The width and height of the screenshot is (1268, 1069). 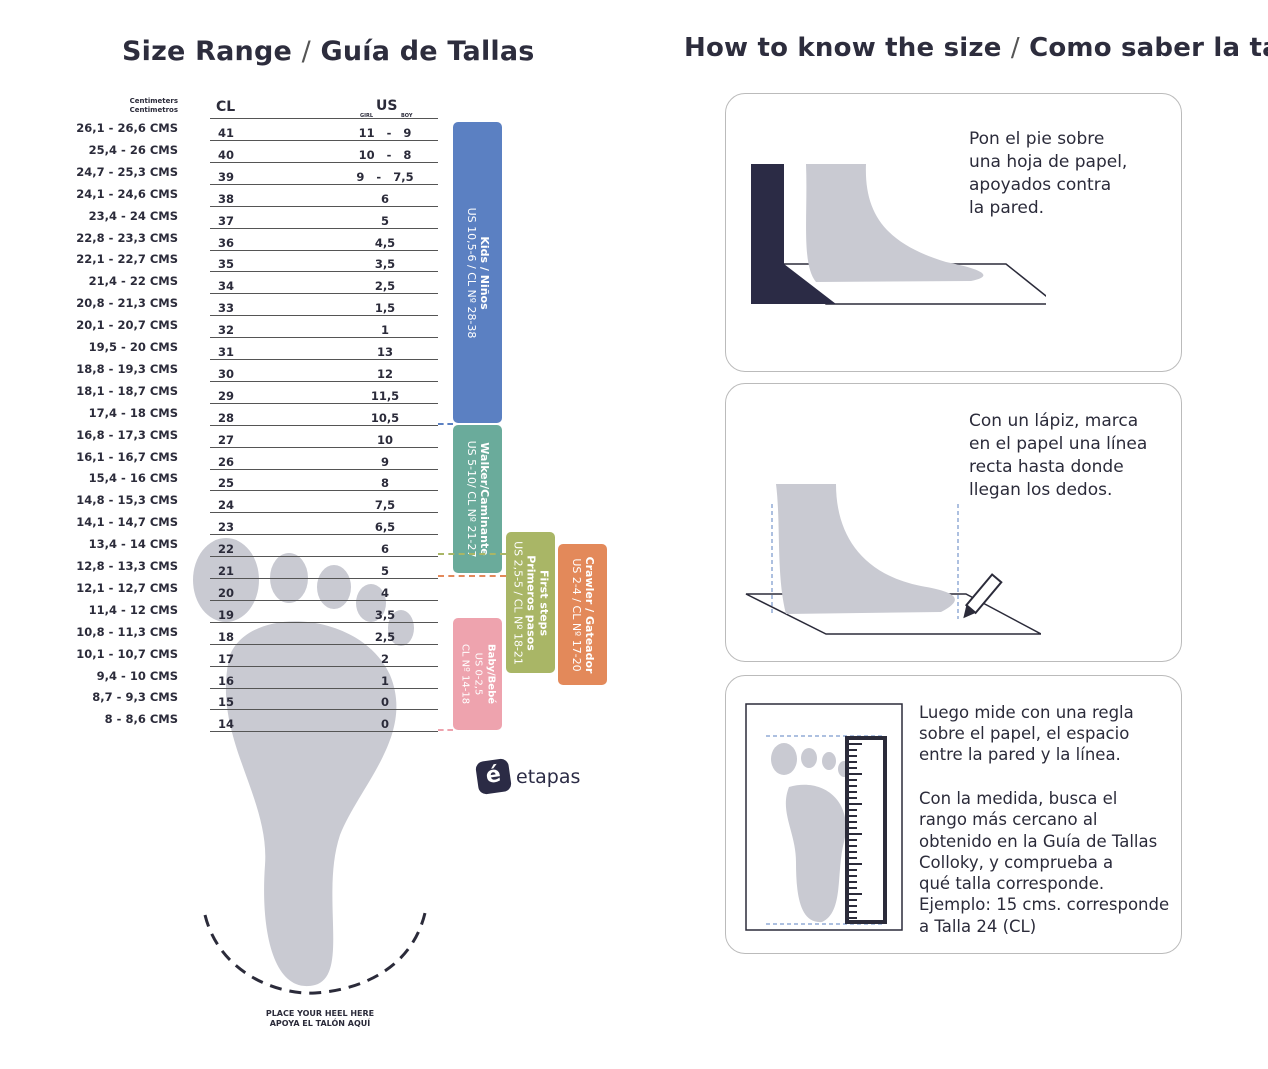 I want to click on cm-range: 23,4 - 24 CMS, so click(x=133, y=215).